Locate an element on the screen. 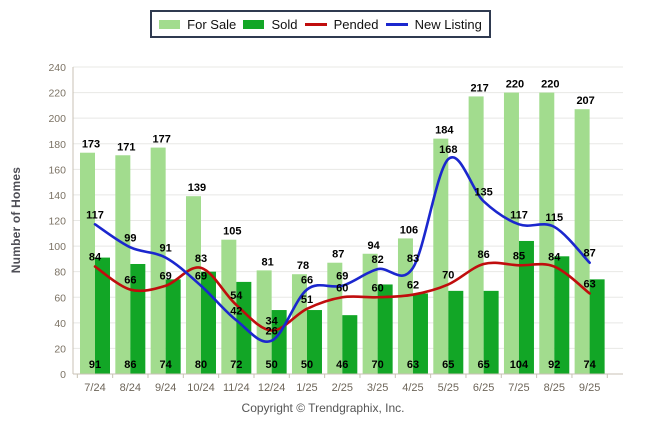 The image size is (646, 434). sold-value-label: 91 is located at coordinates (95, 365).